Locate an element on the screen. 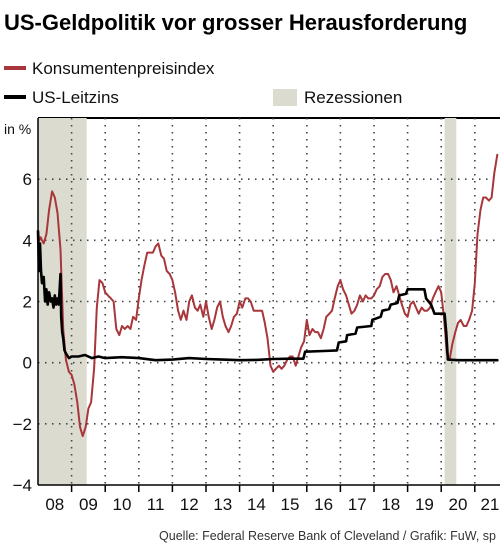  x-tick-label: 13 is located at coordinates (222, 504).